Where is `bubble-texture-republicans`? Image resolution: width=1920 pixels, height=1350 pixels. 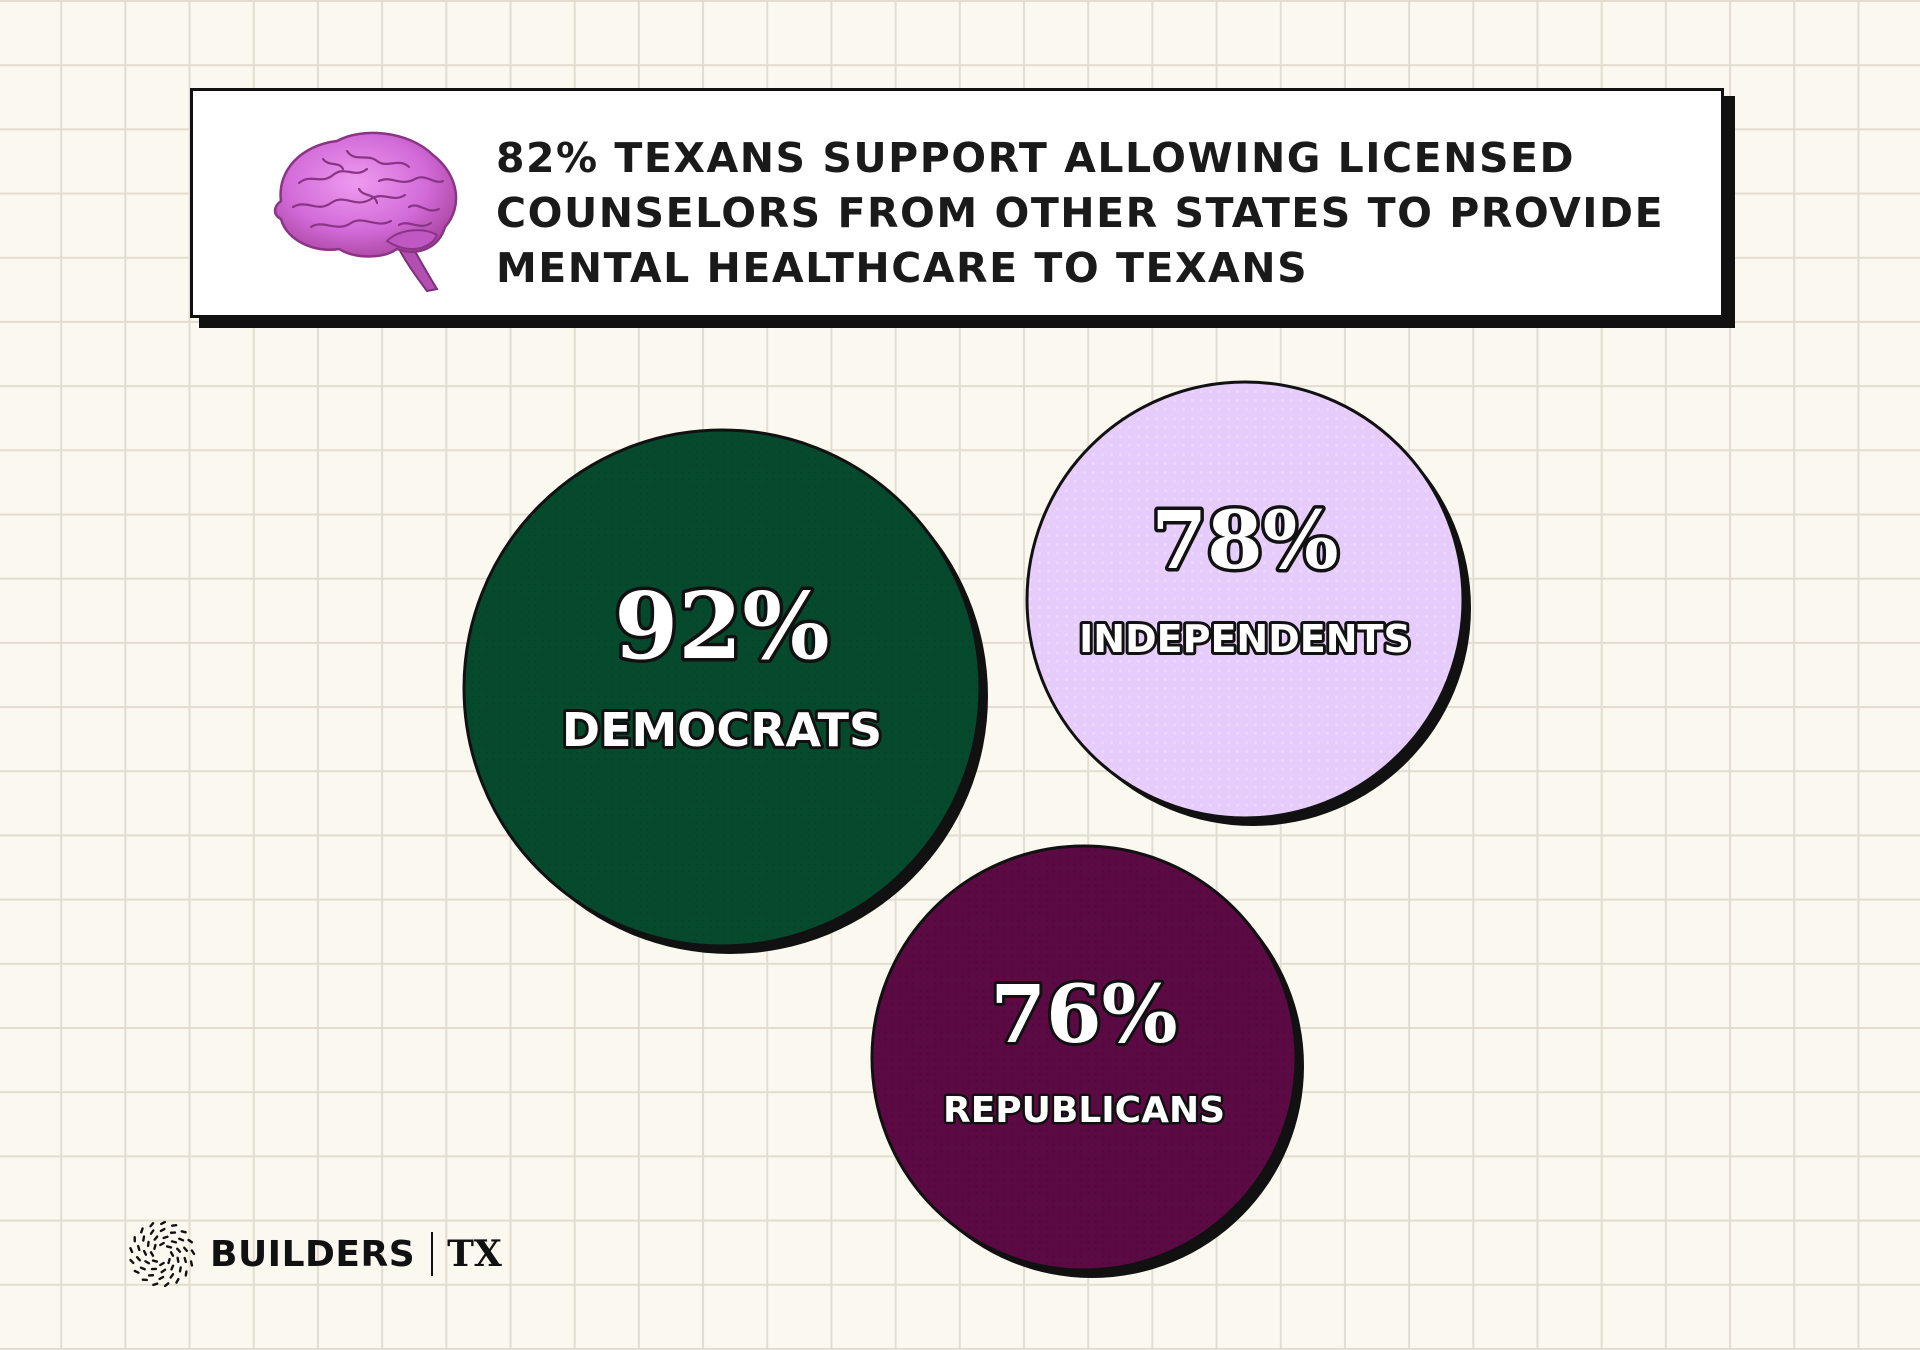 bubble-texture-republicans is located at coordinates (1084, 1058).